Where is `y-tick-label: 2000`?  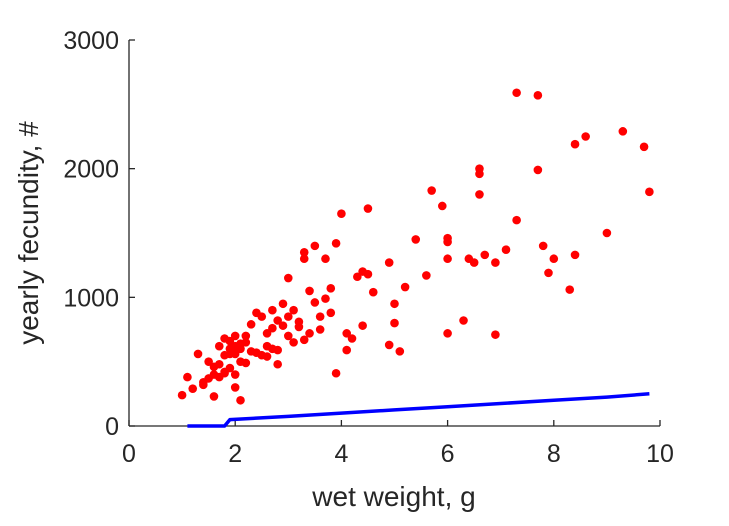 y-tick-label: 2000 is located at coordinates (91, 170).